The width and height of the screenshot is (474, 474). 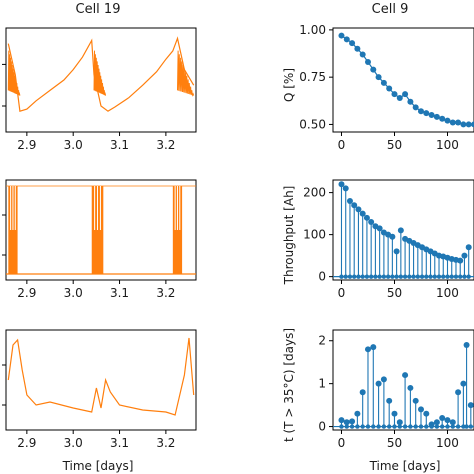 What do you see at coordinates (289, 236) in the screenshot?
I see `cell9-throughput-ylabel: Throughput [Ah]` at bounding box center [289, 236].